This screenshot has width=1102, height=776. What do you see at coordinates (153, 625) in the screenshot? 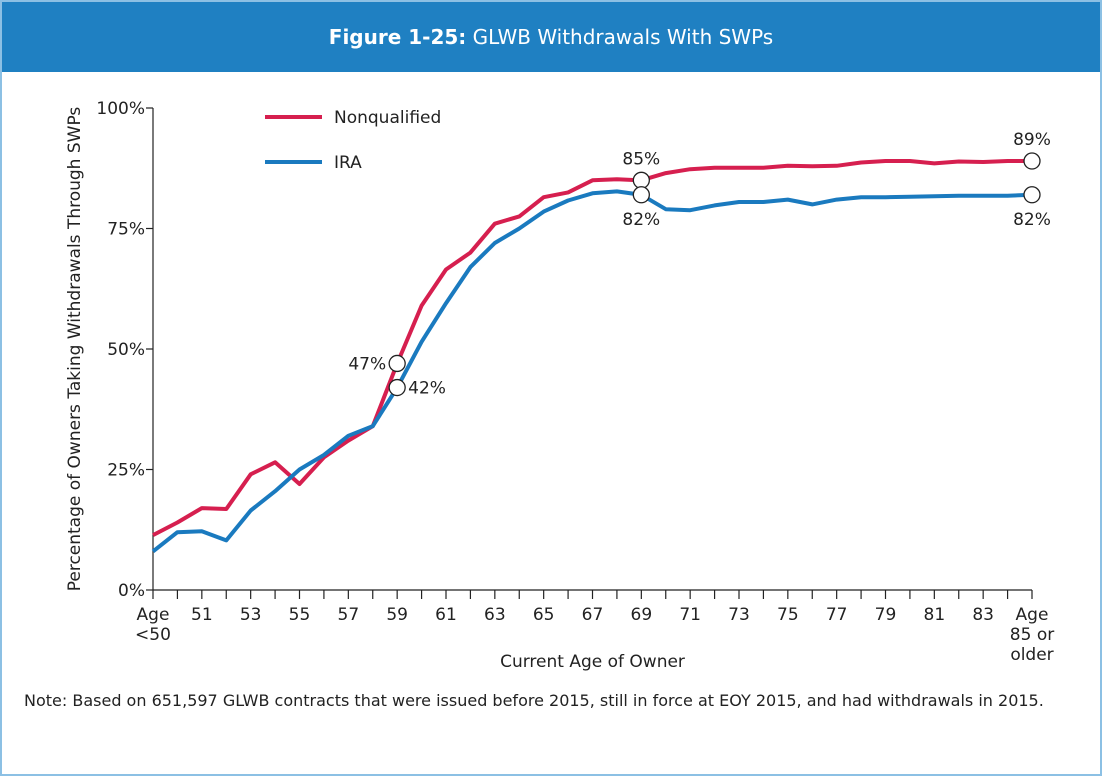
I see `x-tick-label: Age <50` at bounding box center [153, 625].